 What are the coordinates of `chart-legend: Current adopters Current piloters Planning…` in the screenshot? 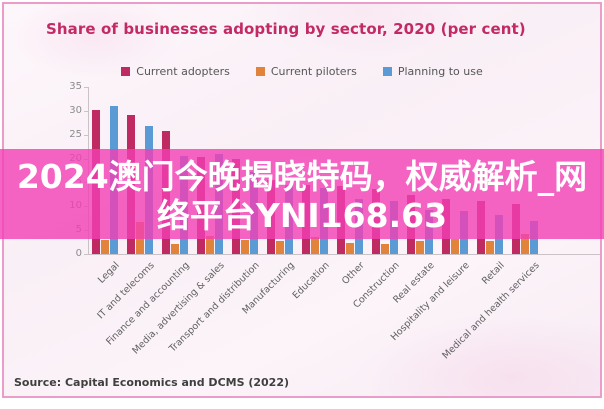 It's located at (302, 71).